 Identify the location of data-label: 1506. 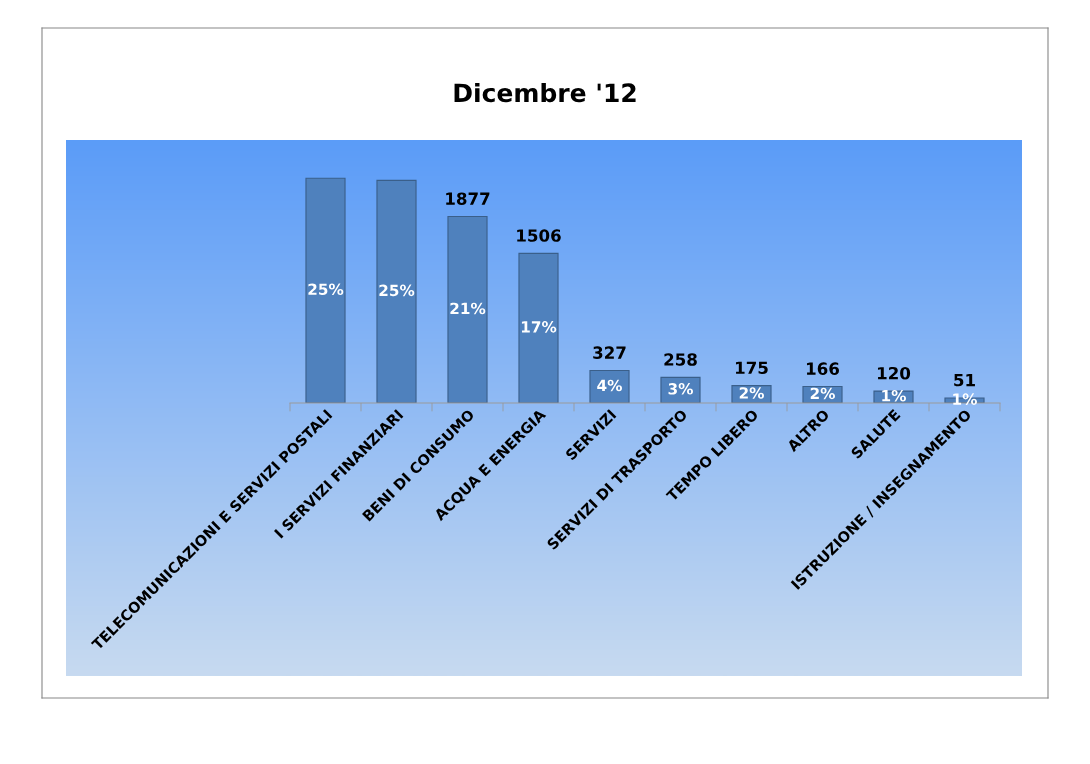
(539, 235).